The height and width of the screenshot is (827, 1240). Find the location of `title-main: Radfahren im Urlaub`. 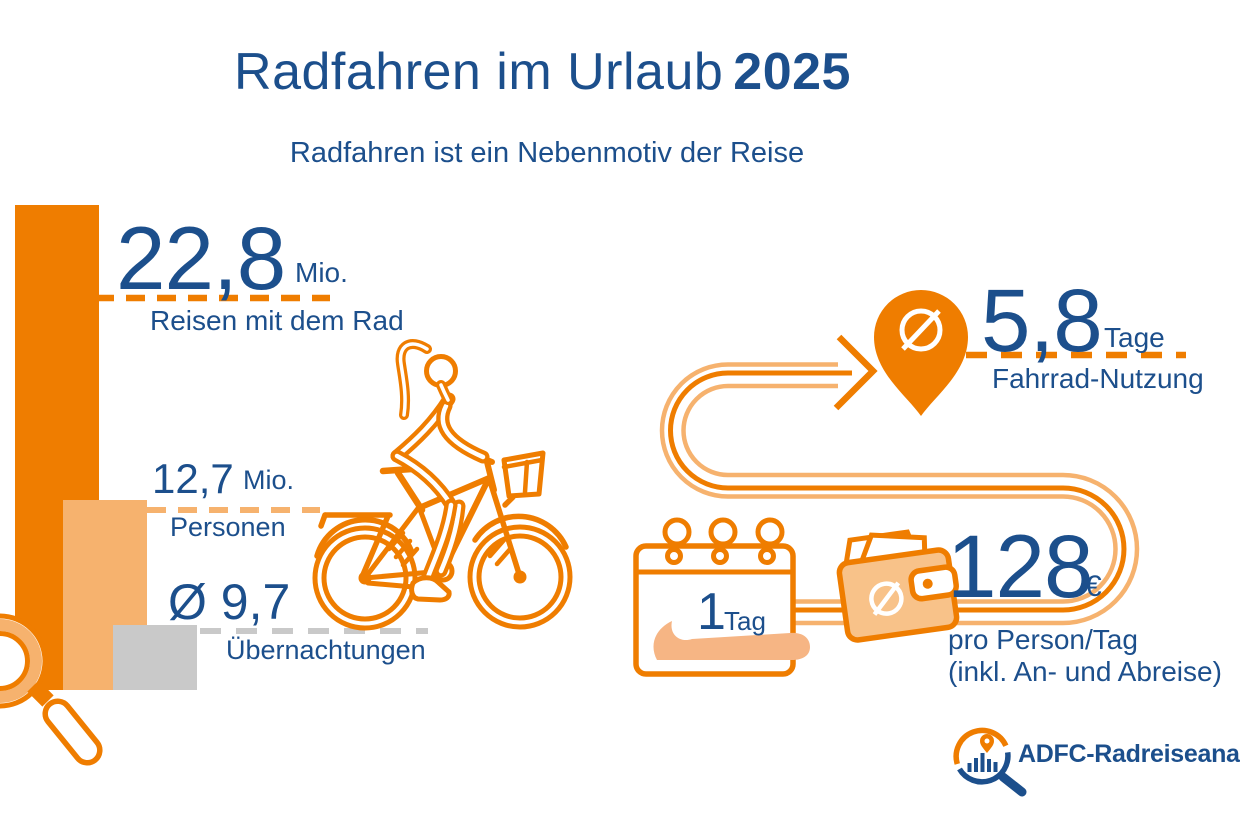

title-main: Radfahren im Urlaub is located at coordinates (479, 72).